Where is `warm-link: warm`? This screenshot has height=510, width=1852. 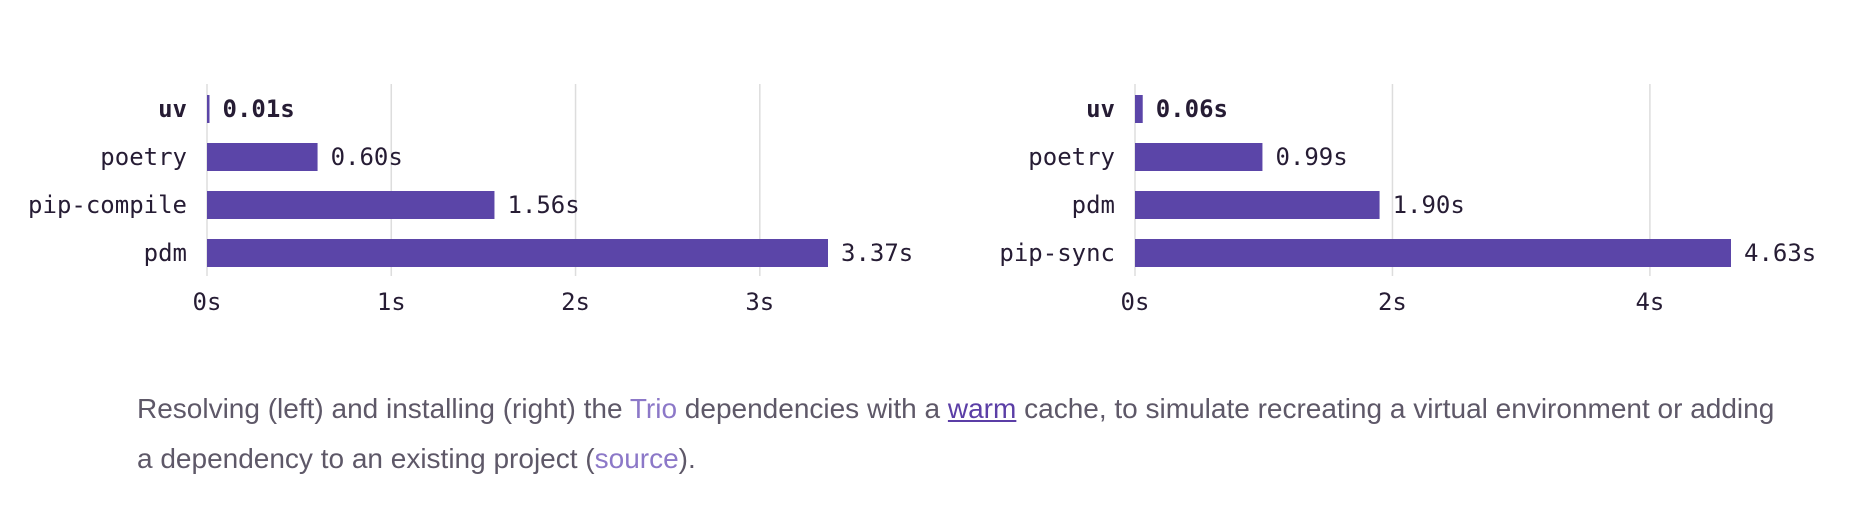 warm-link: warm is located at coordinates (982, 408).